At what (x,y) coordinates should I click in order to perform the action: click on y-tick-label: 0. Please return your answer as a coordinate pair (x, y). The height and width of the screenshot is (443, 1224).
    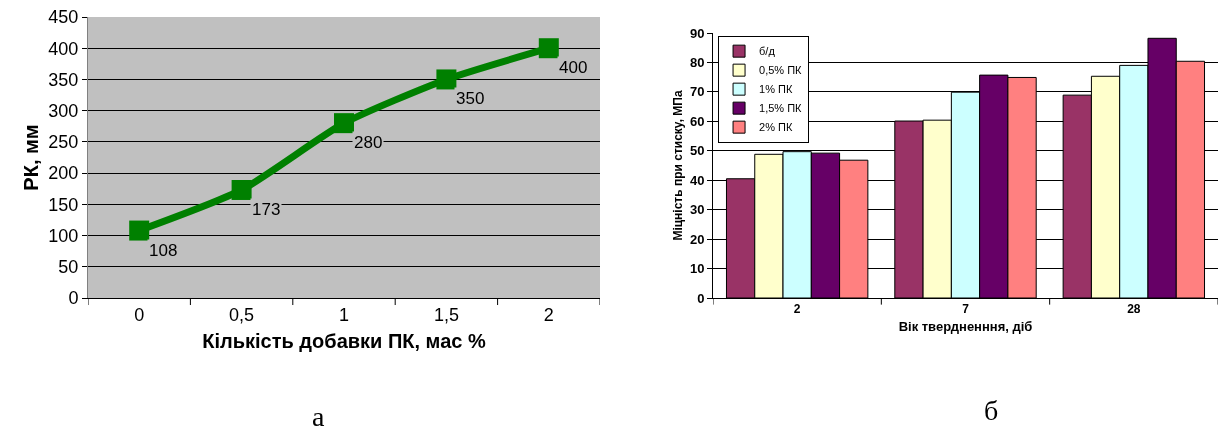
    Looking at the image, I should click on (701, 298).